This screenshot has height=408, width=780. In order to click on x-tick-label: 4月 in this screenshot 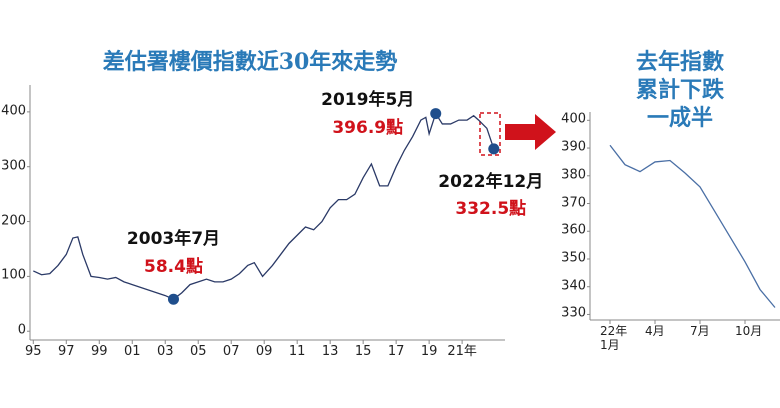, I will do `click(655, 331)`.